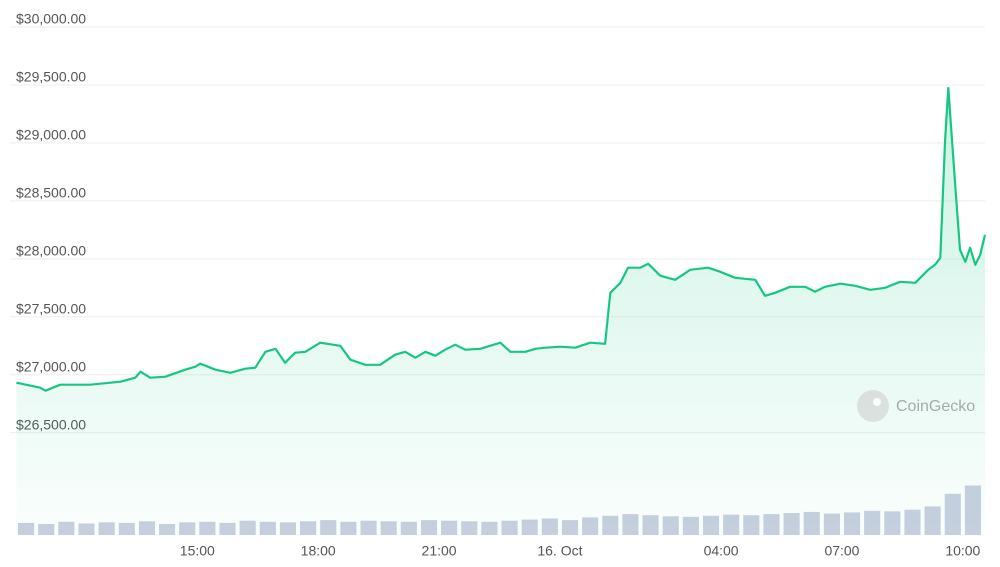 This screenshot has height=567, width=1000. What do you see at coordinates (721, 551) in the screenshot?
I see `x-tick-label: 04:00` at bounding box center [721, 551].